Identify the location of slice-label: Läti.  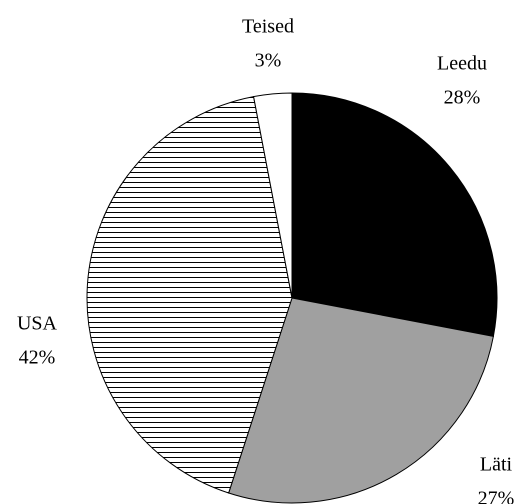
(496, 465).